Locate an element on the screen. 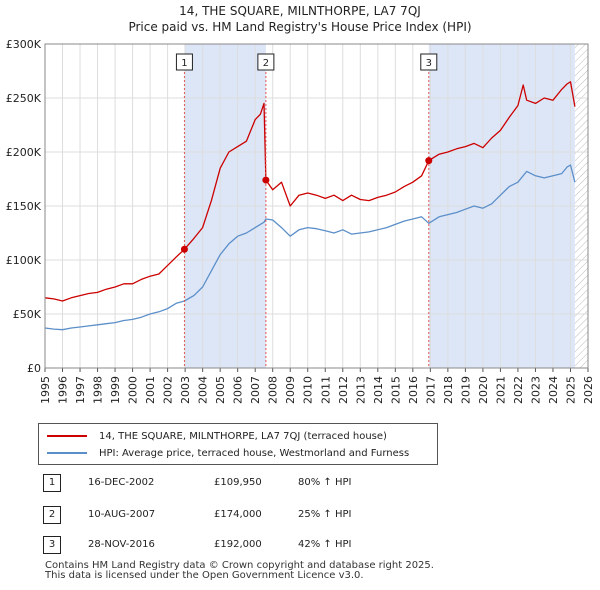 This screenshot has height=590, width=600. sale-hpi-change: 80% ↑ HPI is located at coordinates (325, 482).